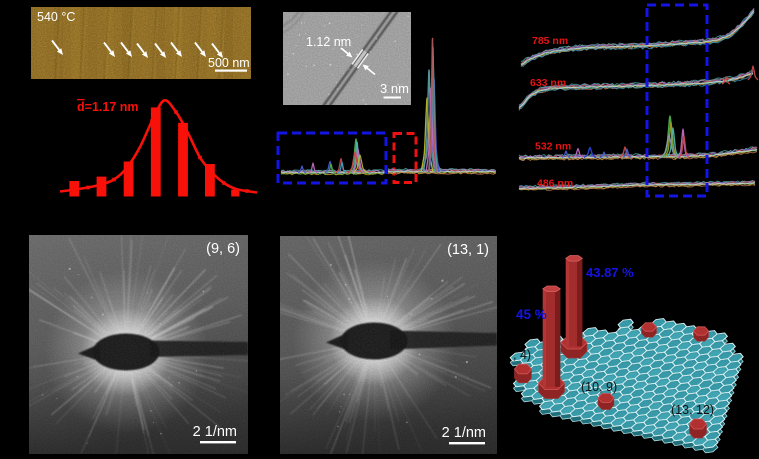 This screenshot has width=759, height=459. Describe the element at coordinates (550, 41) in the screenshot. I see `svg-text: 785 nm` at that location.